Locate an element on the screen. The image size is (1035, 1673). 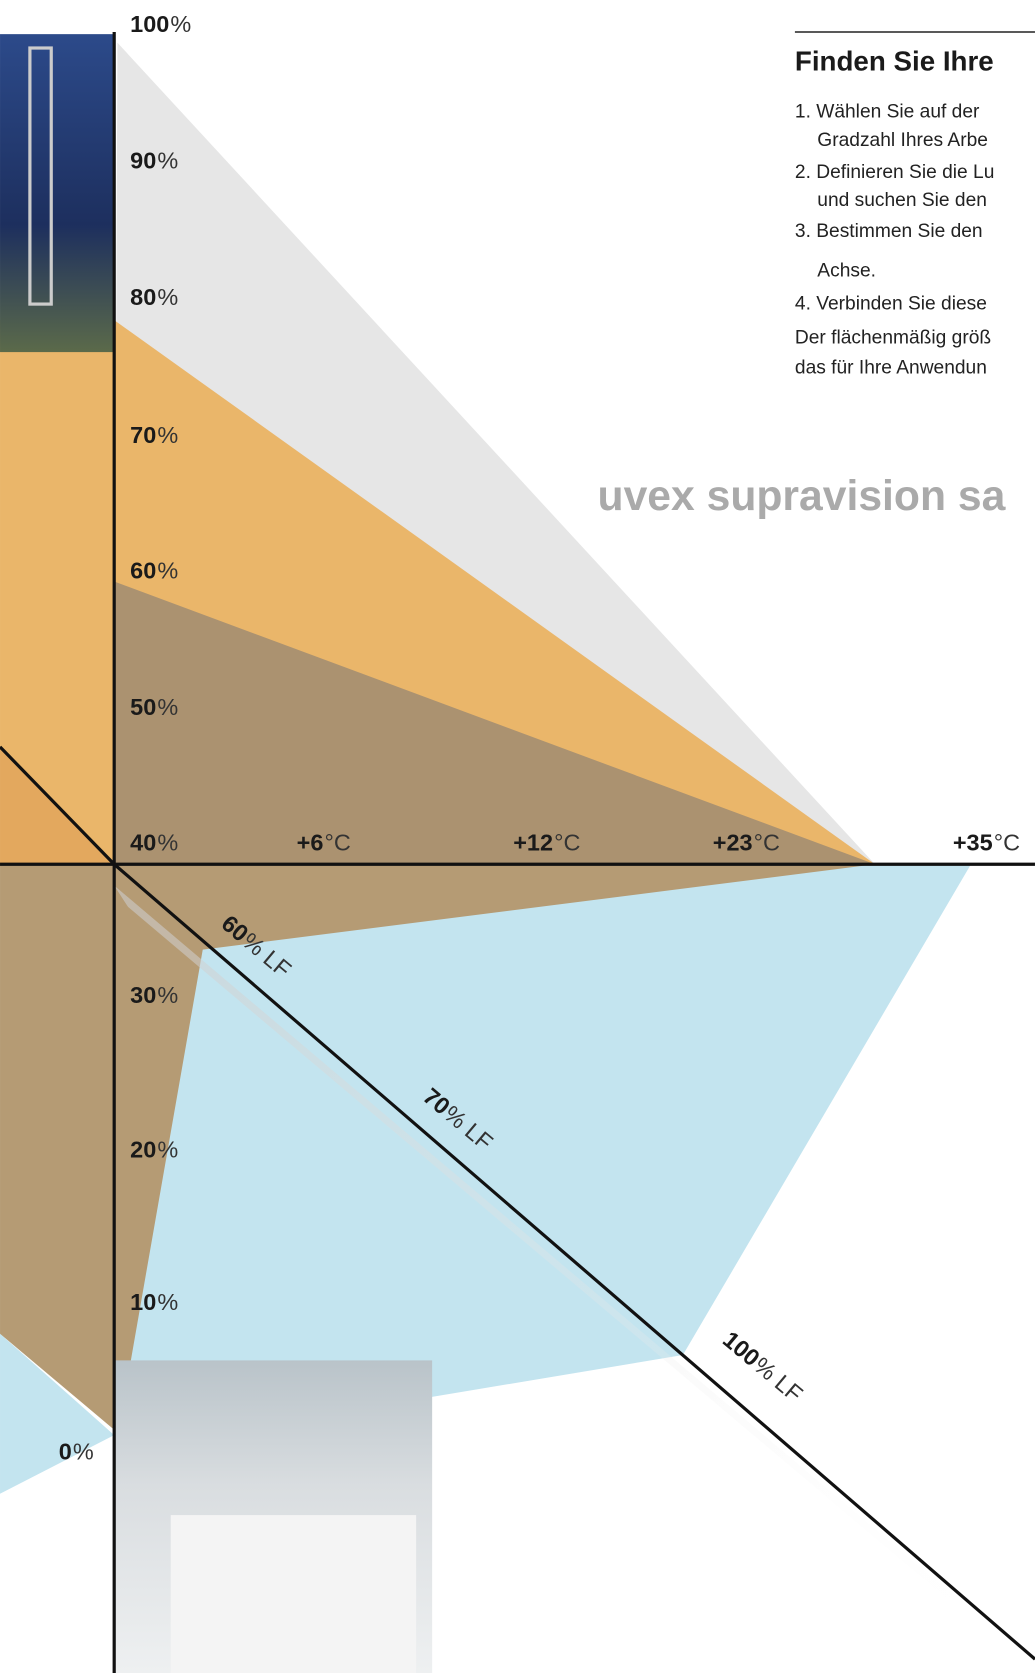
temperature-label: +23°C is located at coordinates (746, 842).